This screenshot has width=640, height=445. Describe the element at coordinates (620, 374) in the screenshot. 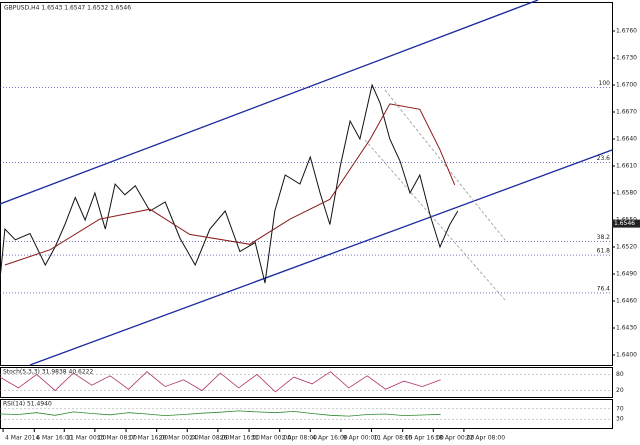

I see `indicator-tick-label: 80` at that location.